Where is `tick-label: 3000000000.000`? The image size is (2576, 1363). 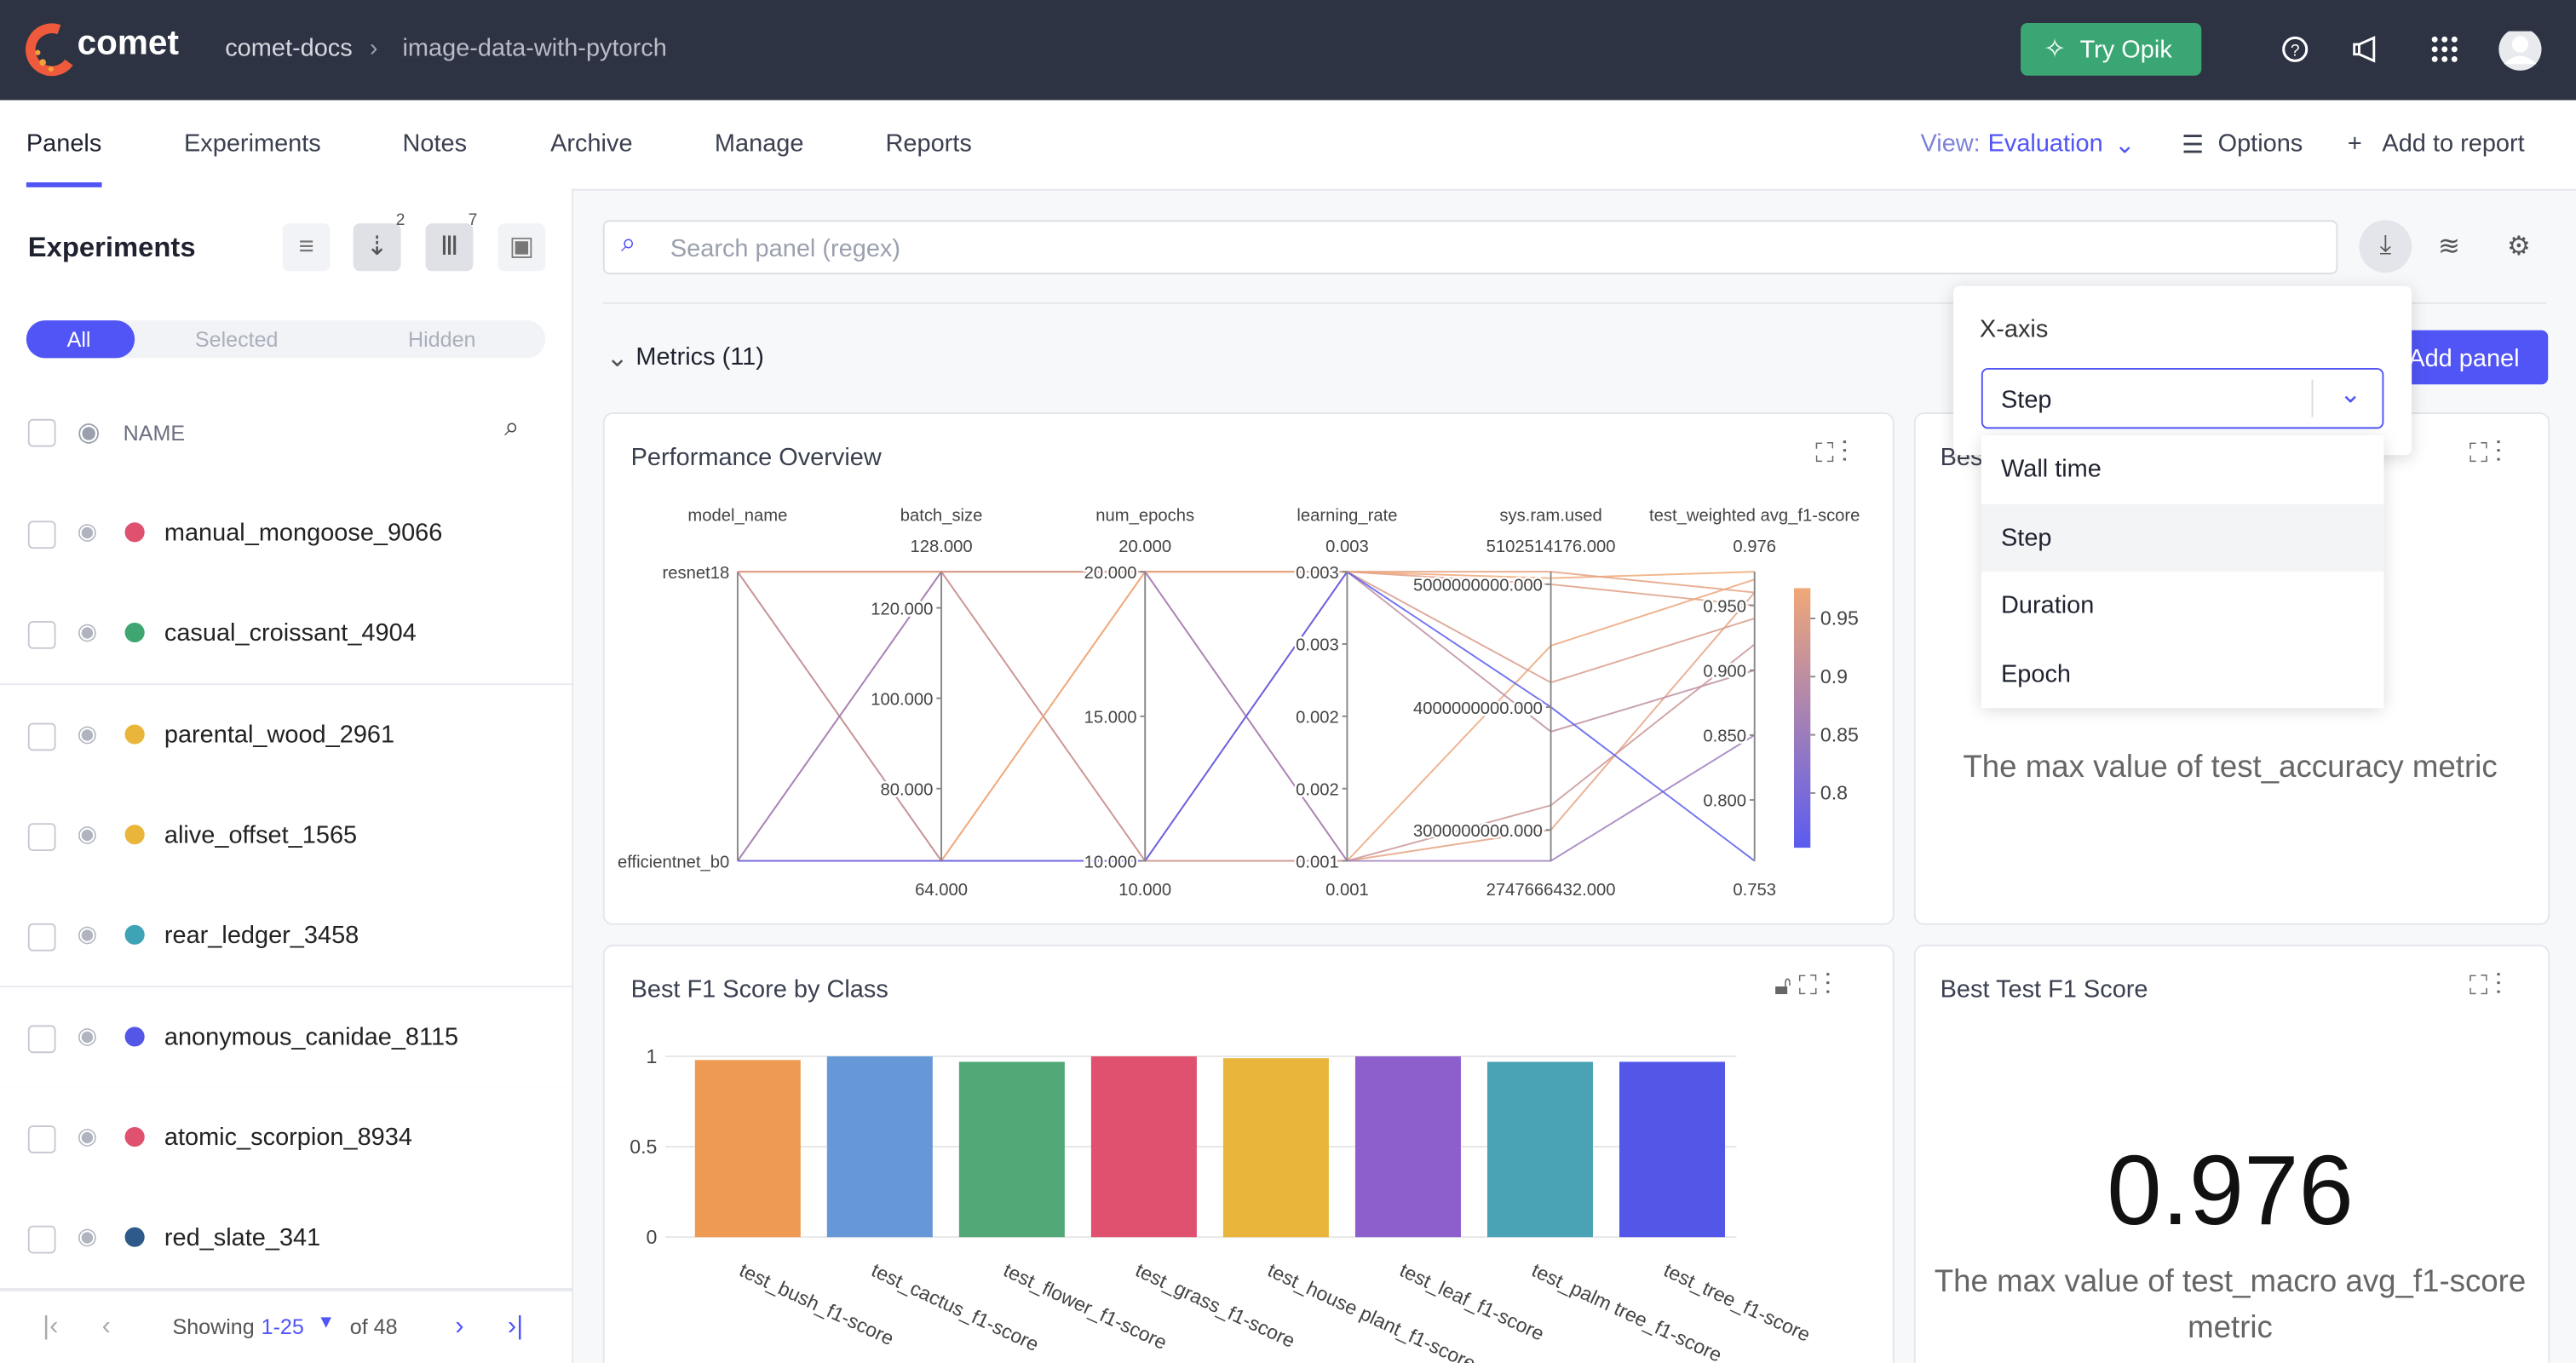
tick-label: 3000000000.000 is located at coordinates (1478, 832).